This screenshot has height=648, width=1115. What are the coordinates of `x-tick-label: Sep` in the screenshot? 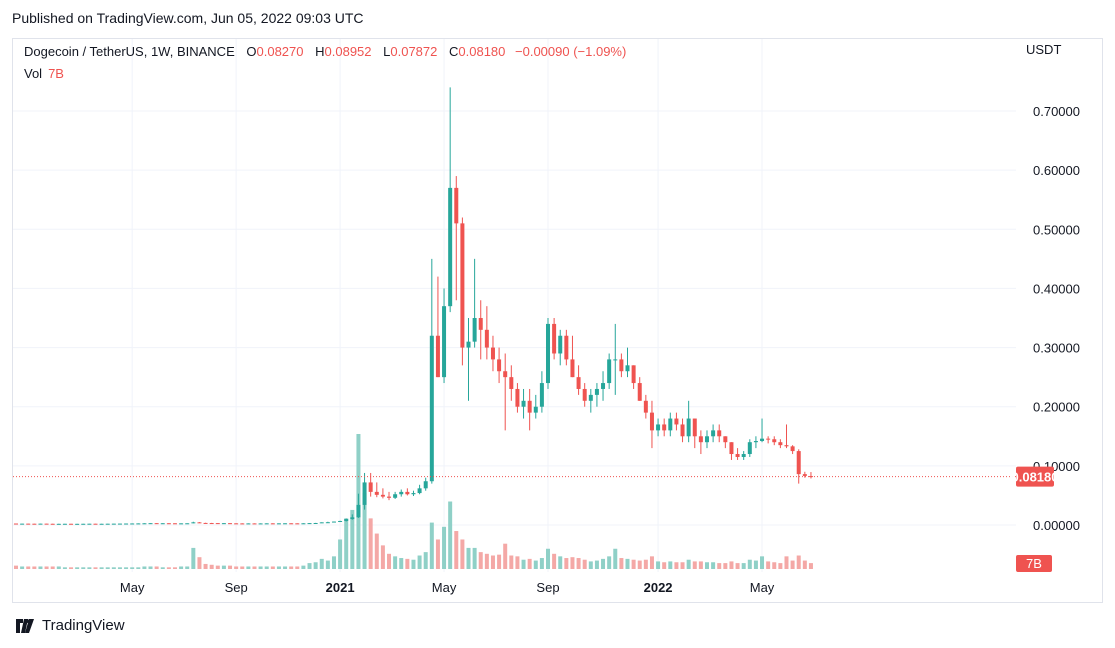 It's located at (547, 587).